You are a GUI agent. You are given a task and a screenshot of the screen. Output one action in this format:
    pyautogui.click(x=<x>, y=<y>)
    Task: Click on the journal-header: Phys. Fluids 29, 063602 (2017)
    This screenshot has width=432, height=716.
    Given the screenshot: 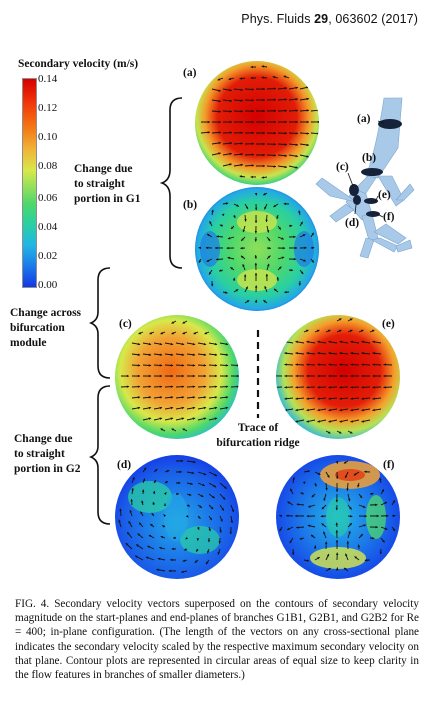 What is the action you would take?
    pyautogui.click(x=329, y=19)
    